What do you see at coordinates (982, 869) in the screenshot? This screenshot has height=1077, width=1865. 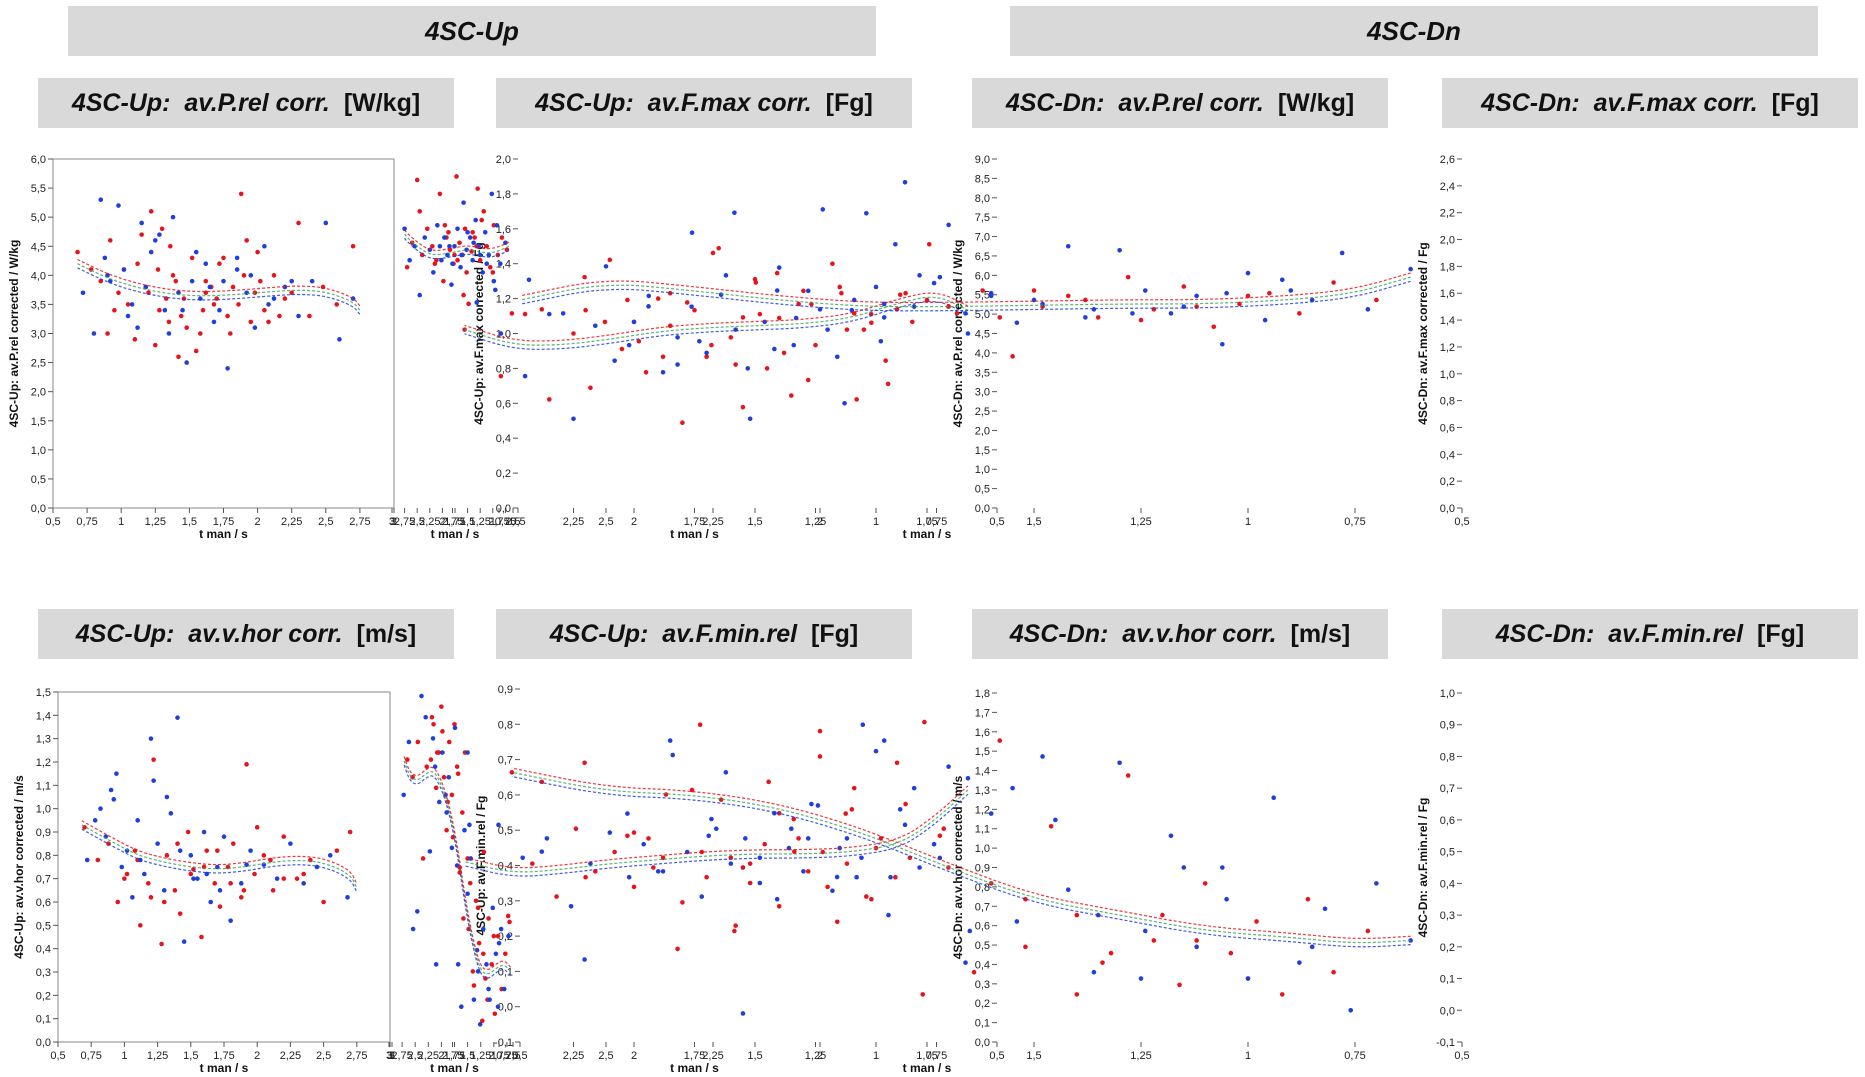 I see `y-tick-label: 0,9` at bounding box center [982, 869].